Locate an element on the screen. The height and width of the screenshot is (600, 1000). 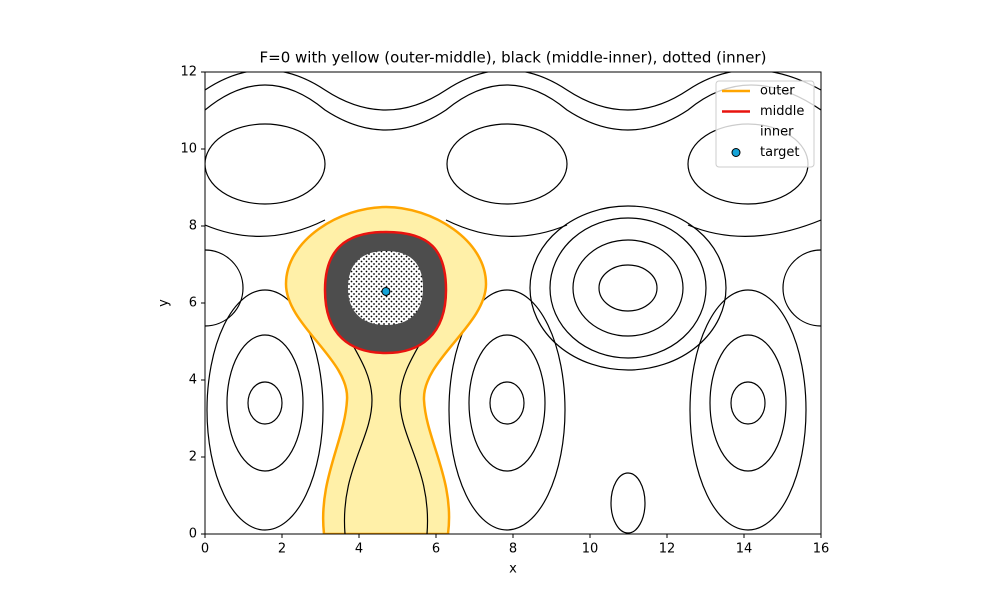
x-tick-label: 16 is located at coordinates (821, 549).